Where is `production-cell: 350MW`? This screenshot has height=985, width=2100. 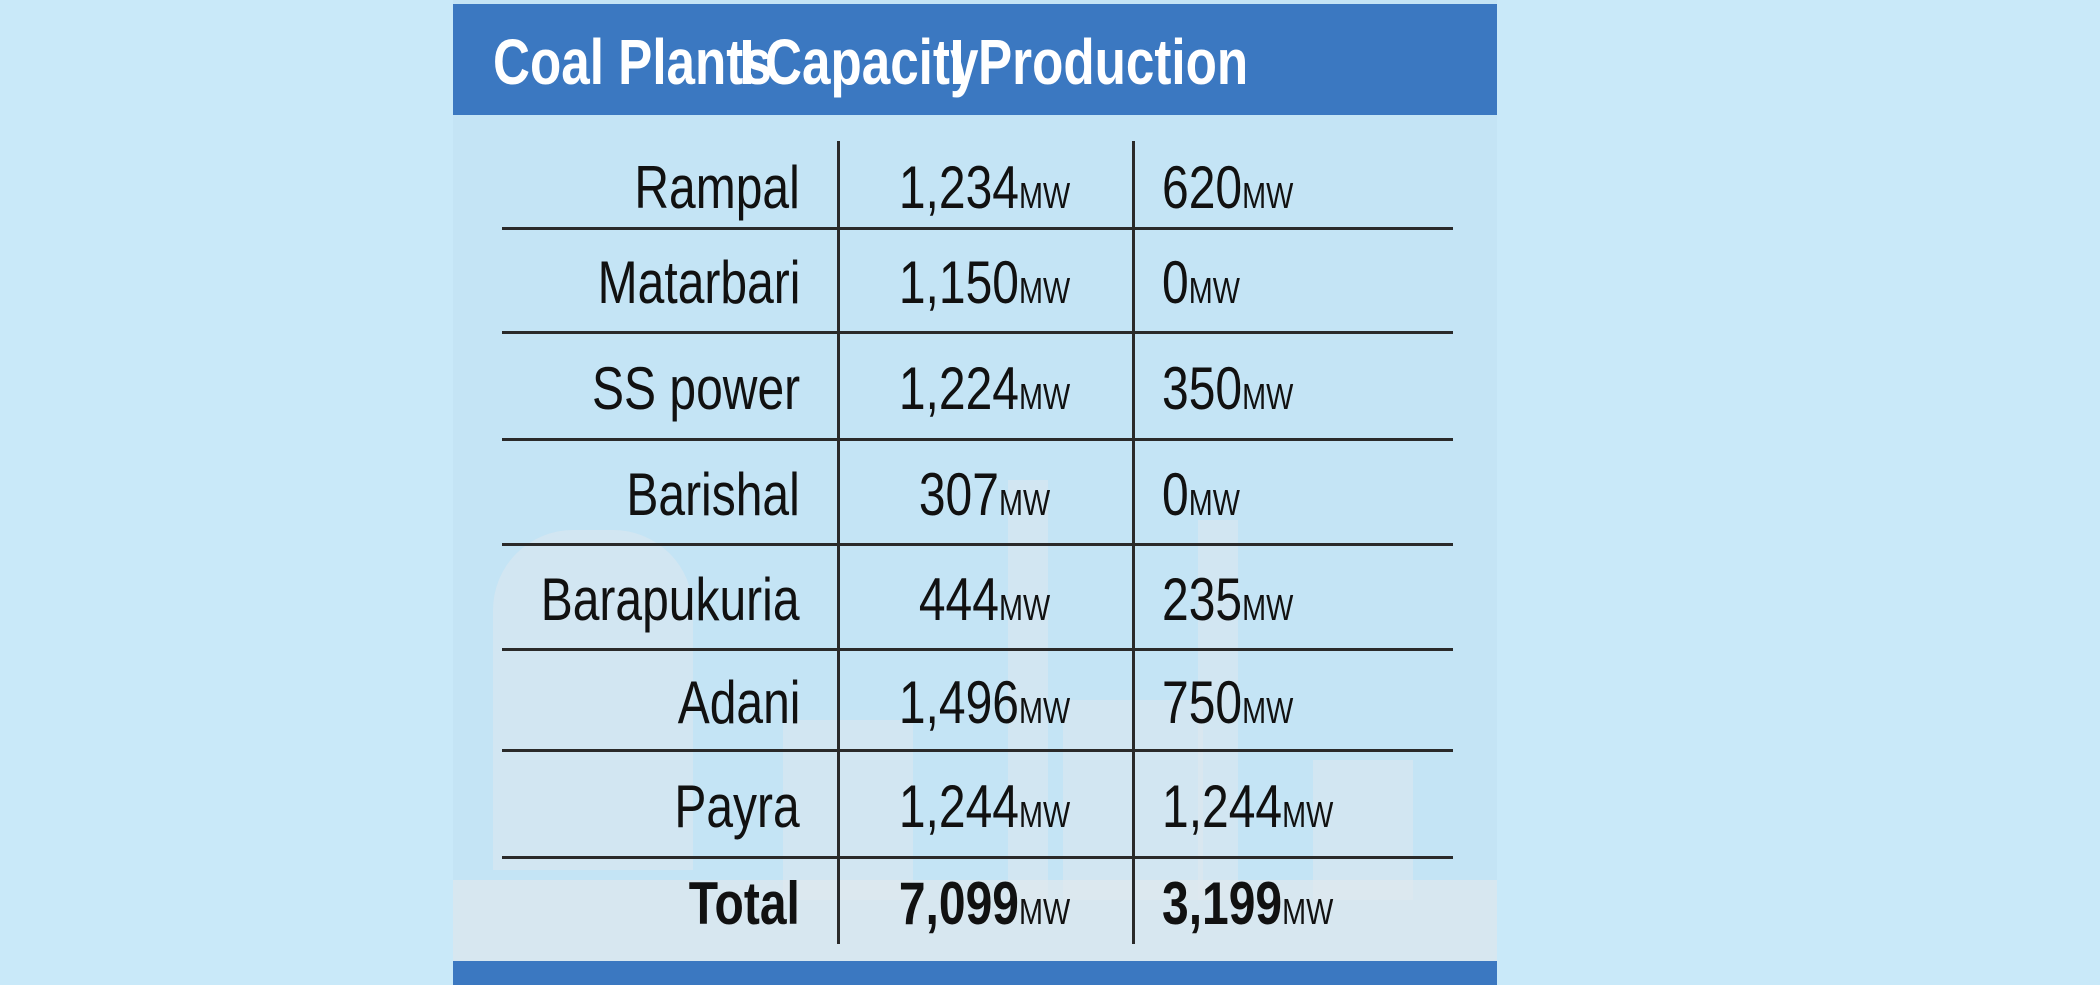
production-cell: 350MW is located at coordinates (1227, 389).